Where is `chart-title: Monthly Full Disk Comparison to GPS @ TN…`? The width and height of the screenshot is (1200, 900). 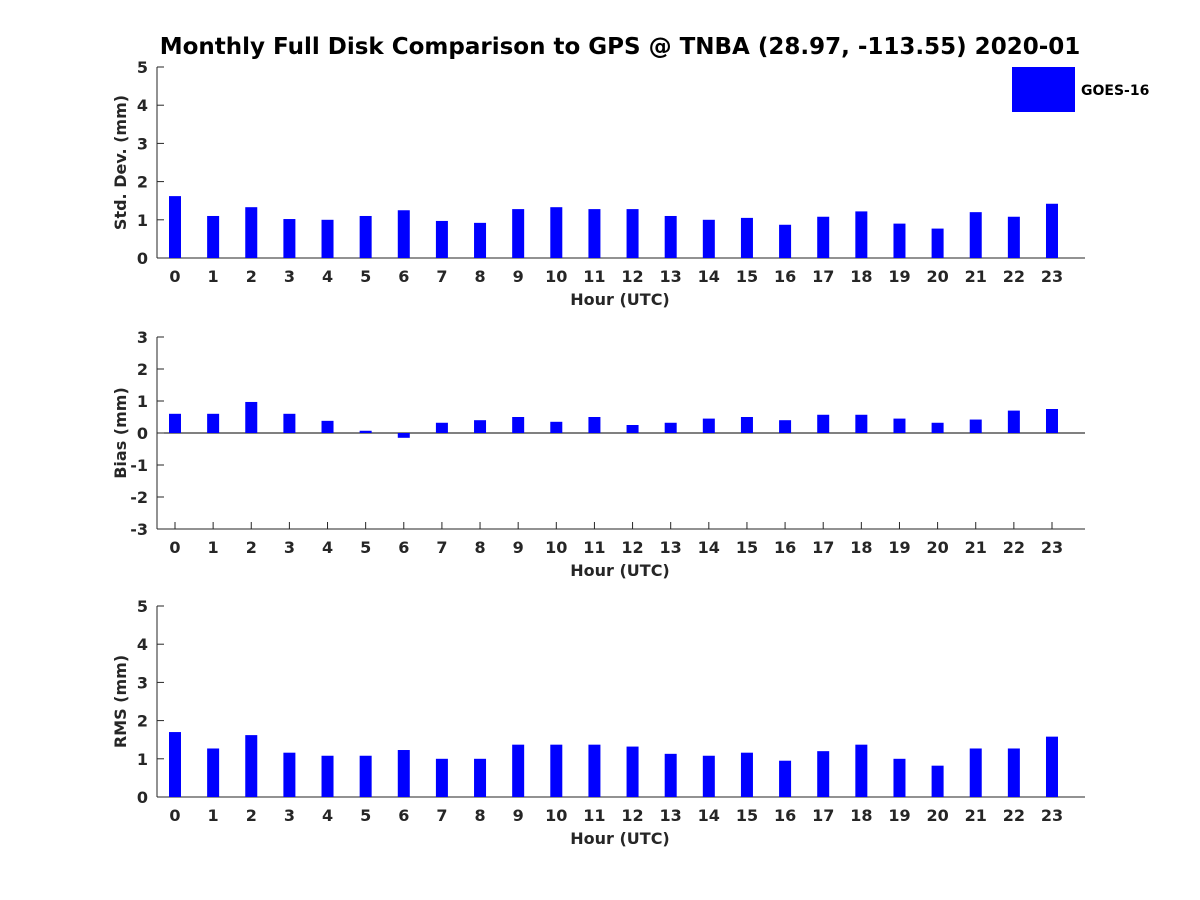
chart-title: Monthly Full Disk Comparison to GPS @ TN… is located at coordinates (620, 47).